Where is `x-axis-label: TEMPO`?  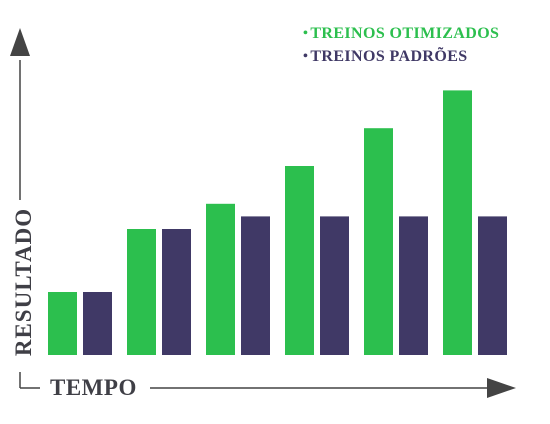 x-axis-label: TEMPO is located at coordinates (93, 388).